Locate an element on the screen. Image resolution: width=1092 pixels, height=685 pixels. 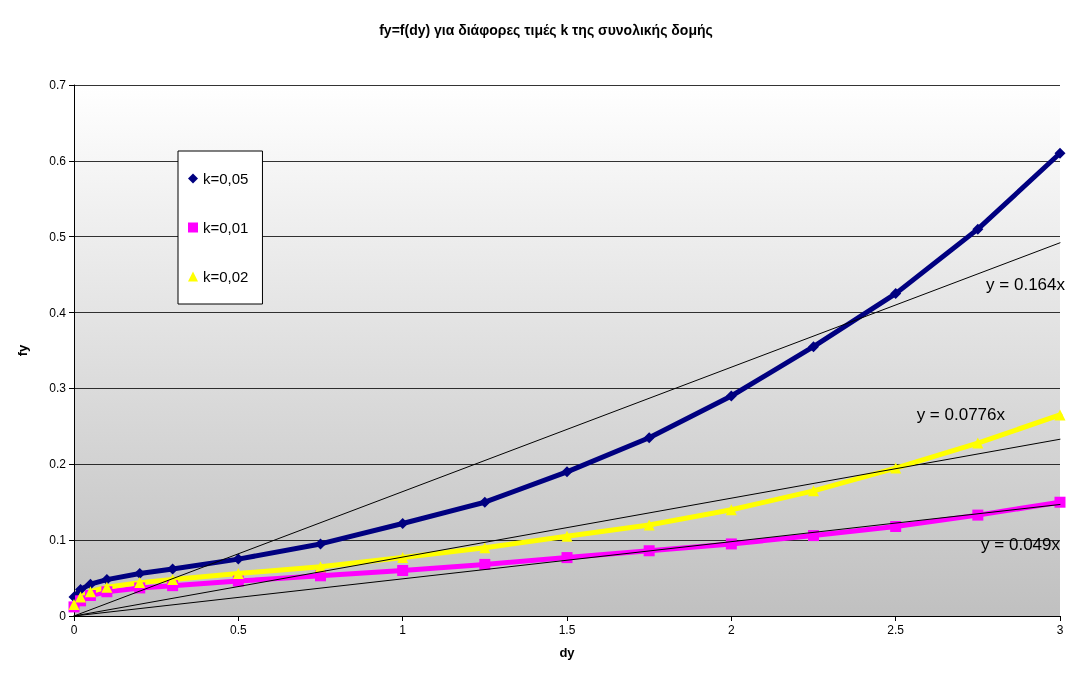
x-axis-title: dy is located at coordinates (567, 652).